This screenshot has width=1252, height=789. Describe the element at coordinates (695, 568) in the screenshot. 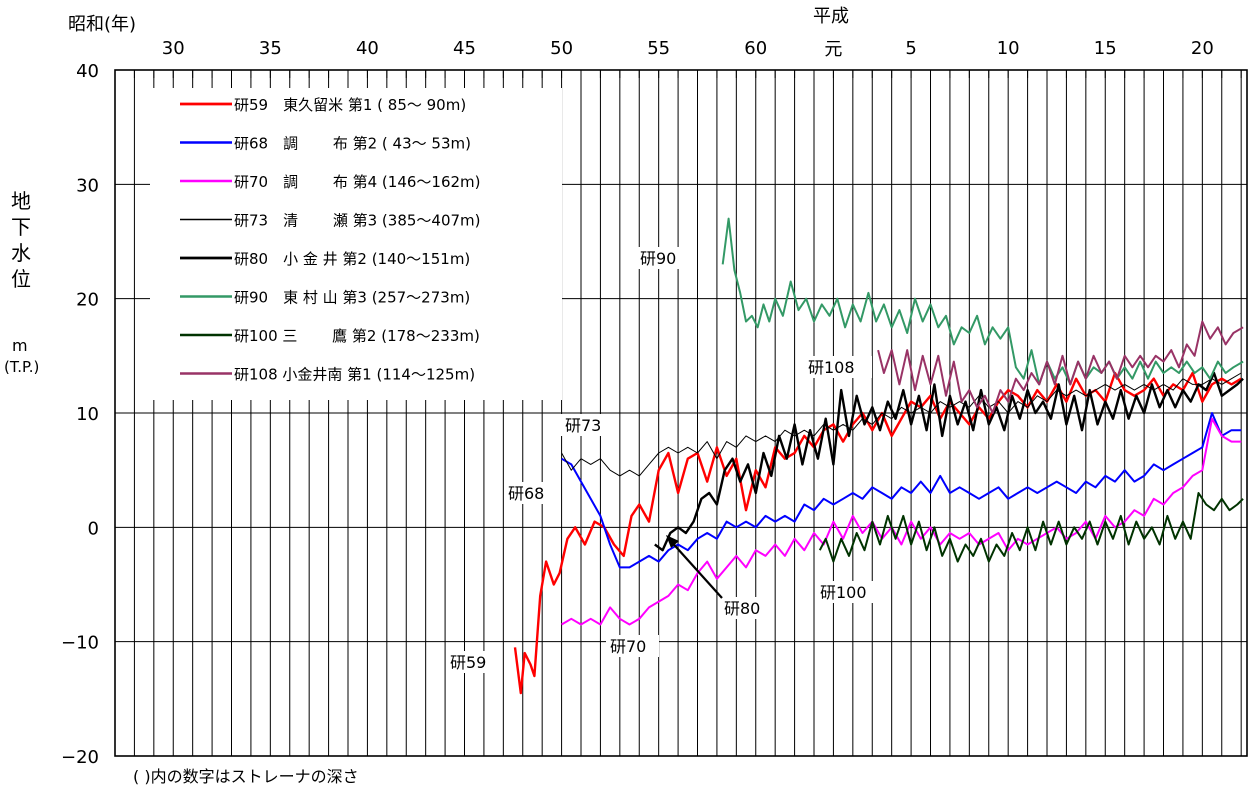

I see `arrow-line` at that location.